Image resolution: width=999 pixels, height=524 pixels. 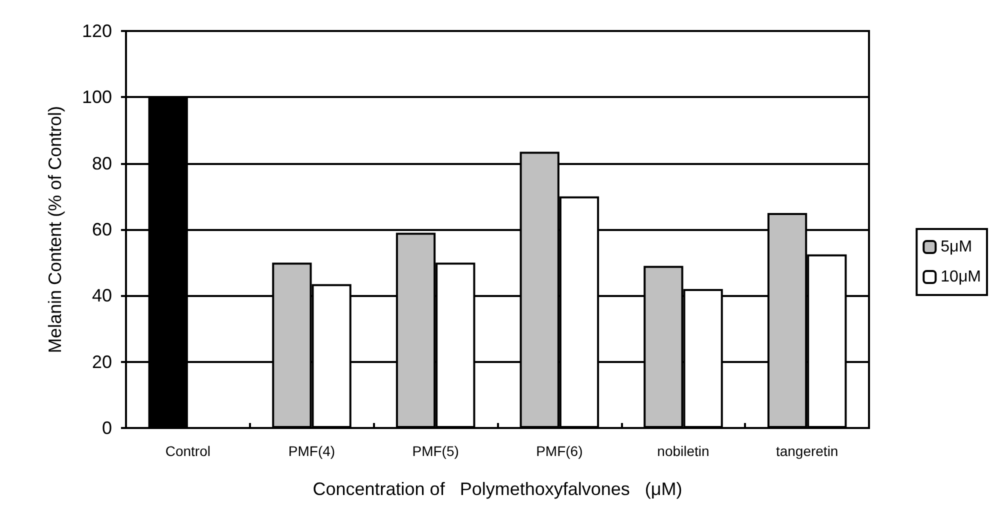 I want to click on y-tick-label: 100, so click(x=97, y=97).